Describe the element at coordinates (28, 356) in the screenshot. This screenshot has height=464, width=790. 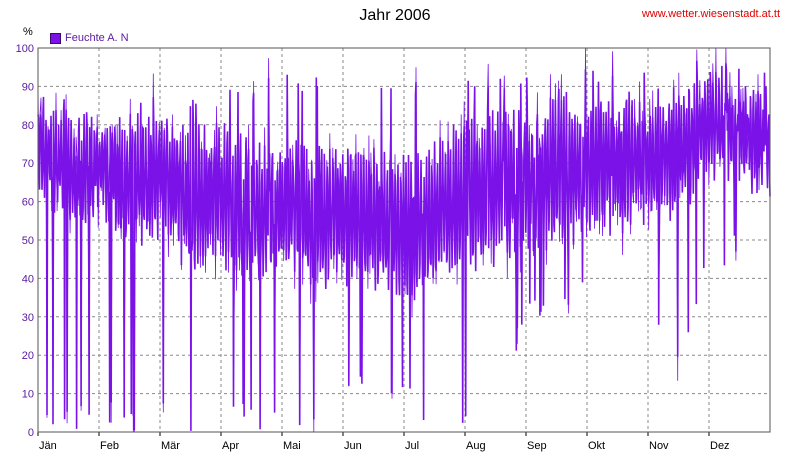
I see `y-tick-label: 20` at that location.